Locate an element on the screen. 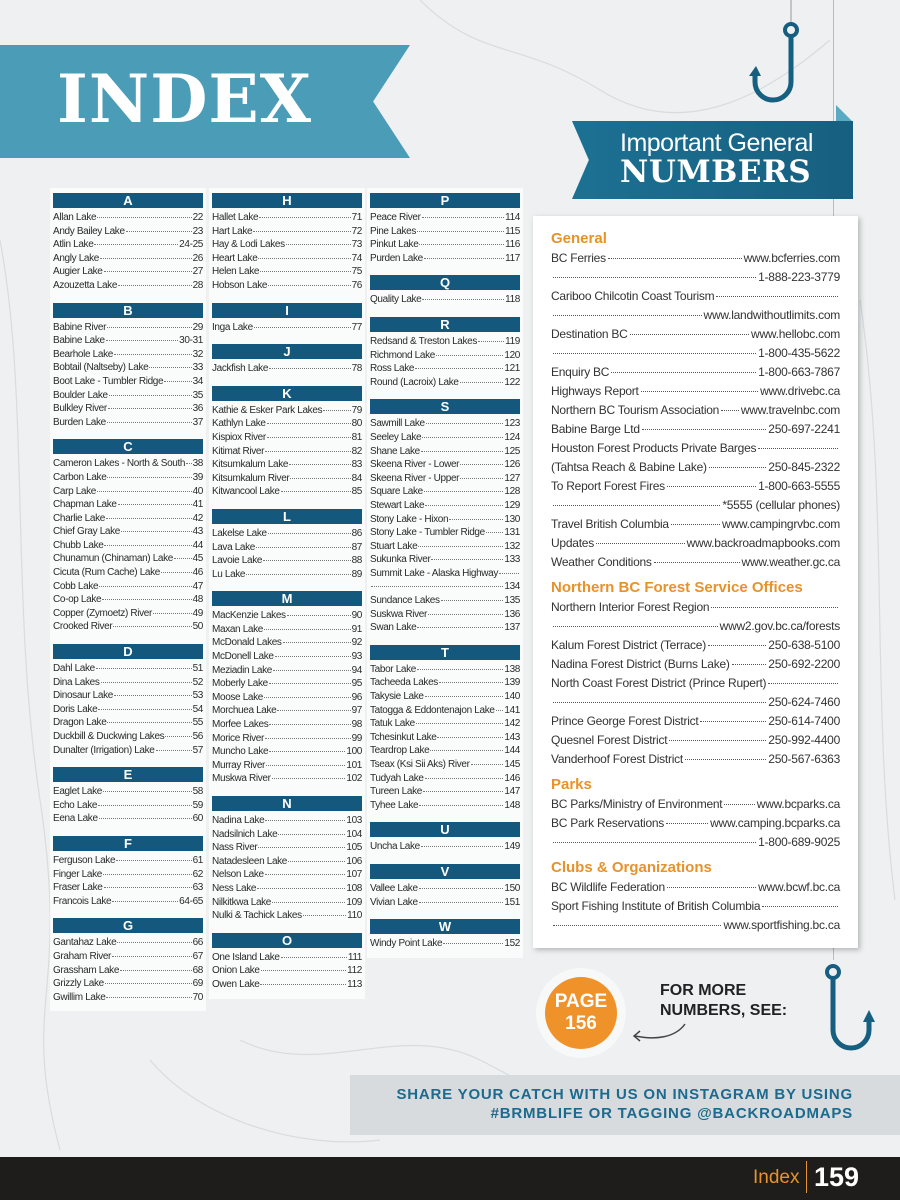 Image resolution: width=900 pixels, height=1200 pixels. index-entry: Muskwa River 102 is located at coordinates (287, 780).